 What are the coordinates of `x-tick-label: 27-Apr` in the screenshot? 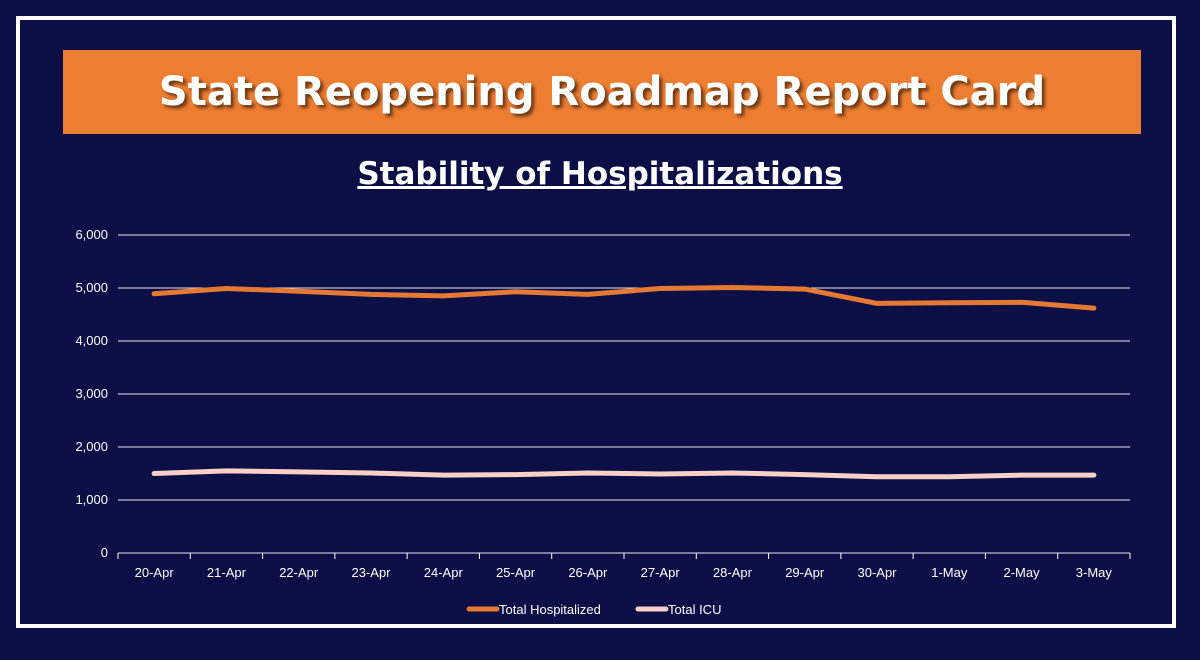 It's located at (661, 572).